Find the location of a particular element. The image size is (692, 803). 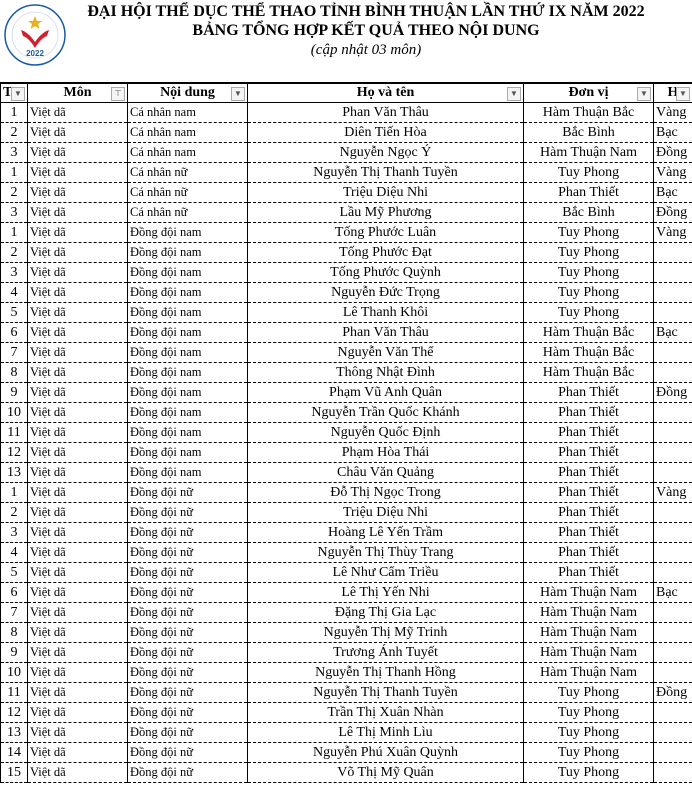

col-stt-cell: 15 is located at coordinates (14, 772).